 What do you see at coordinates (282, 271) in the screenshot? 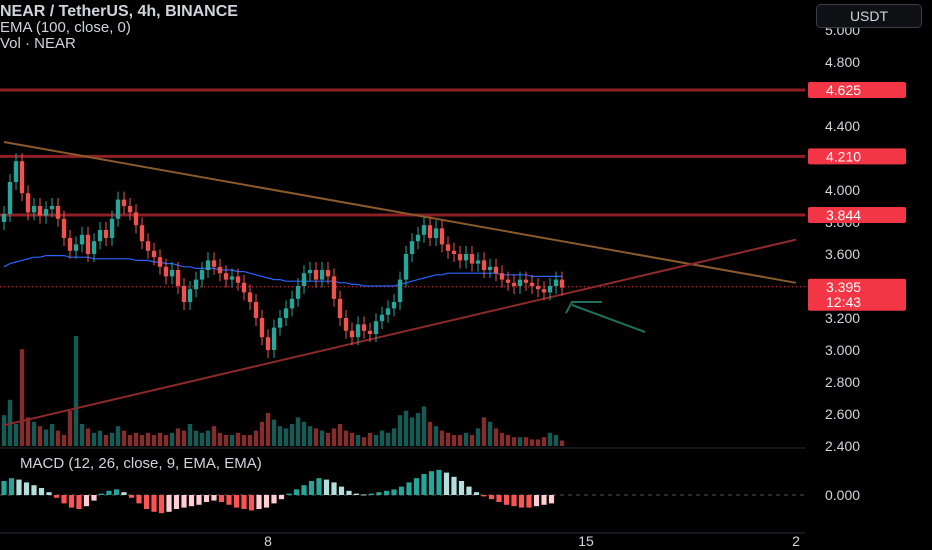
I see `ema-line` at bounding box center [282, 271].